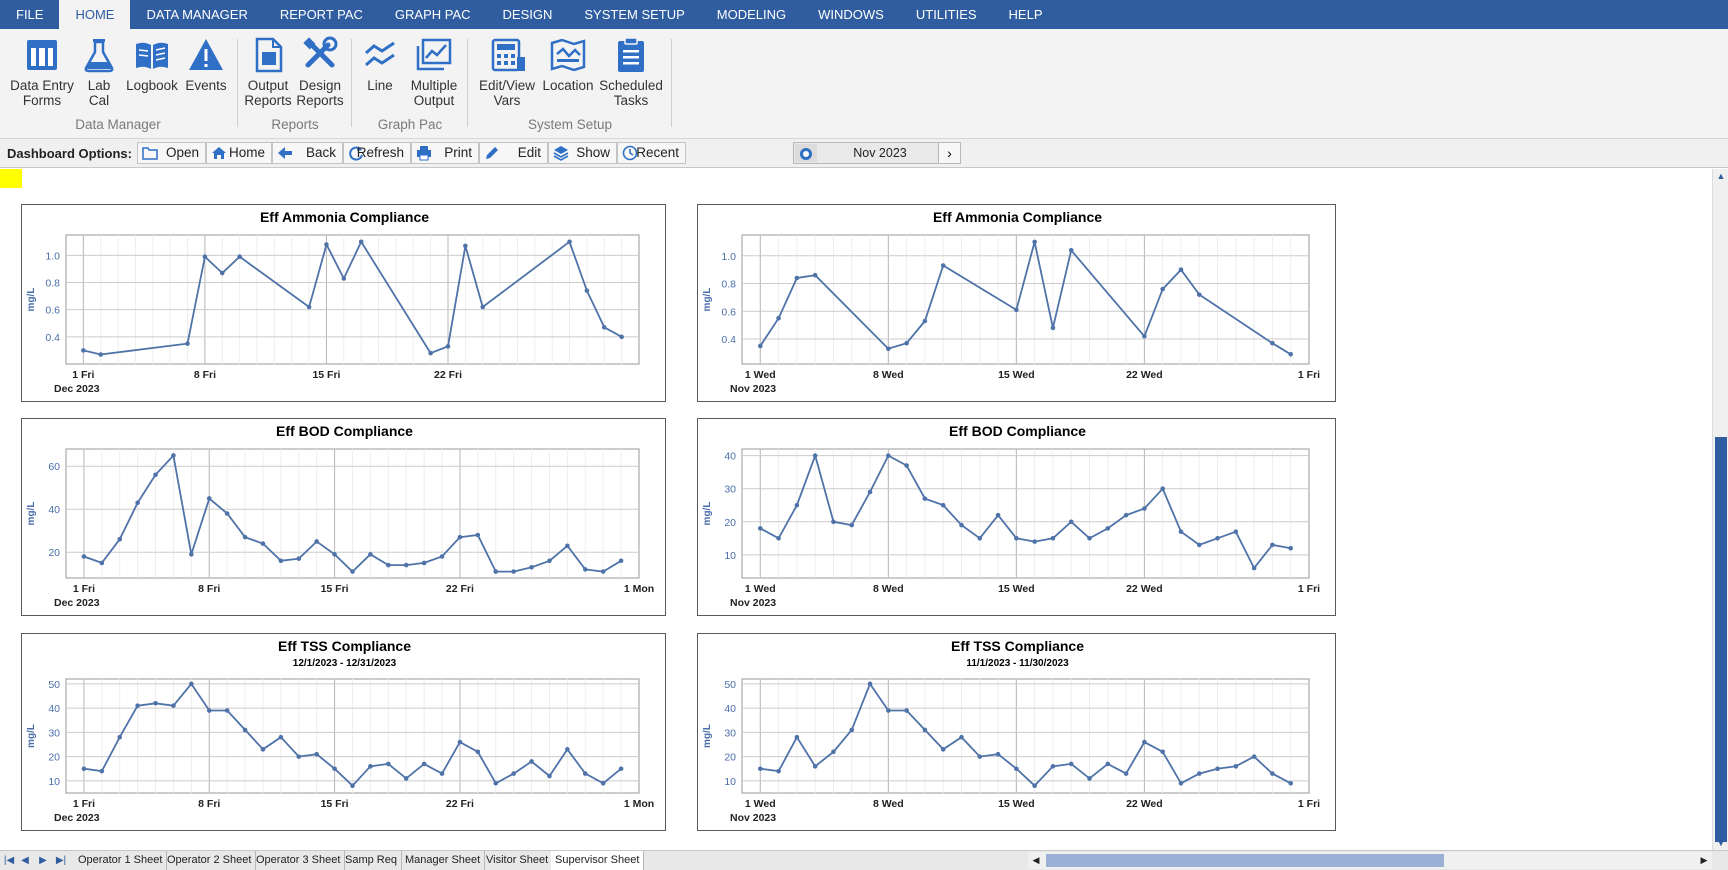  I want to click on refresh-label: Refresh, so click(380, 152).